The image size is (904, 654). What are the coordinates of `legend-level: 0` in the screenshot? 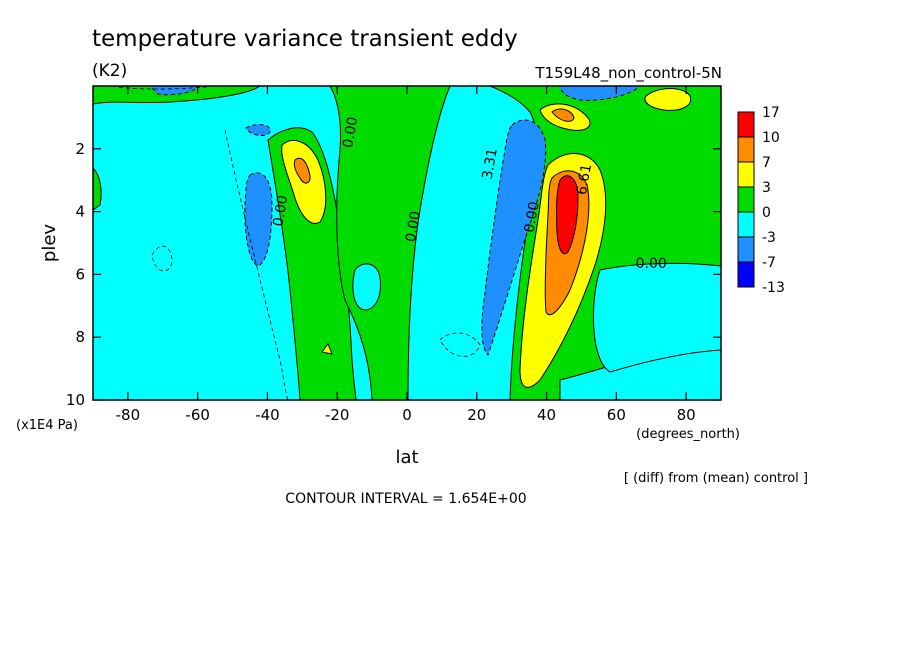 It's located at (766, 213).